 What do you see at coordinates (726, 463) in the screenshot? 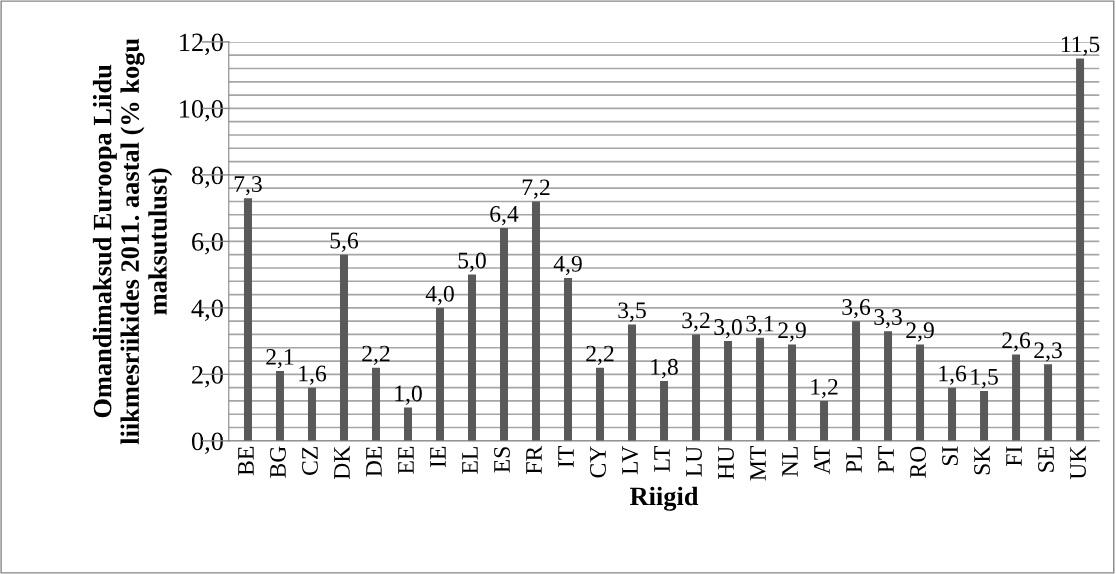
I see `x-tick-label: HU` at bounding box center [726, 463].